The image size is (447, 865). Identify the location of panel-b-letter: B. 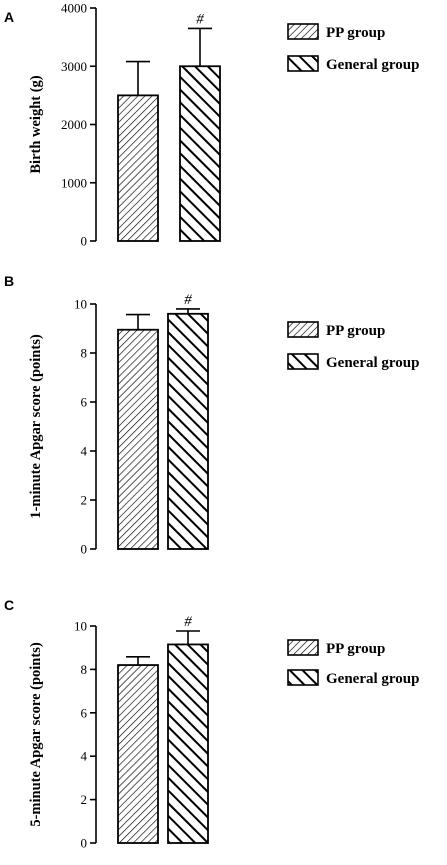
(9, 281).